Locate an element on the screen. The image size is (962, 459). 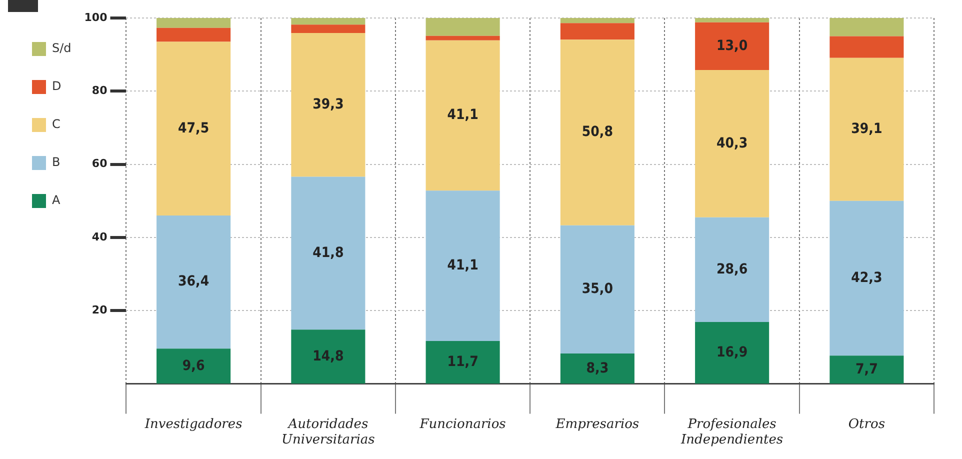
data-label: 42,3 is located at coordinates (866, 278).